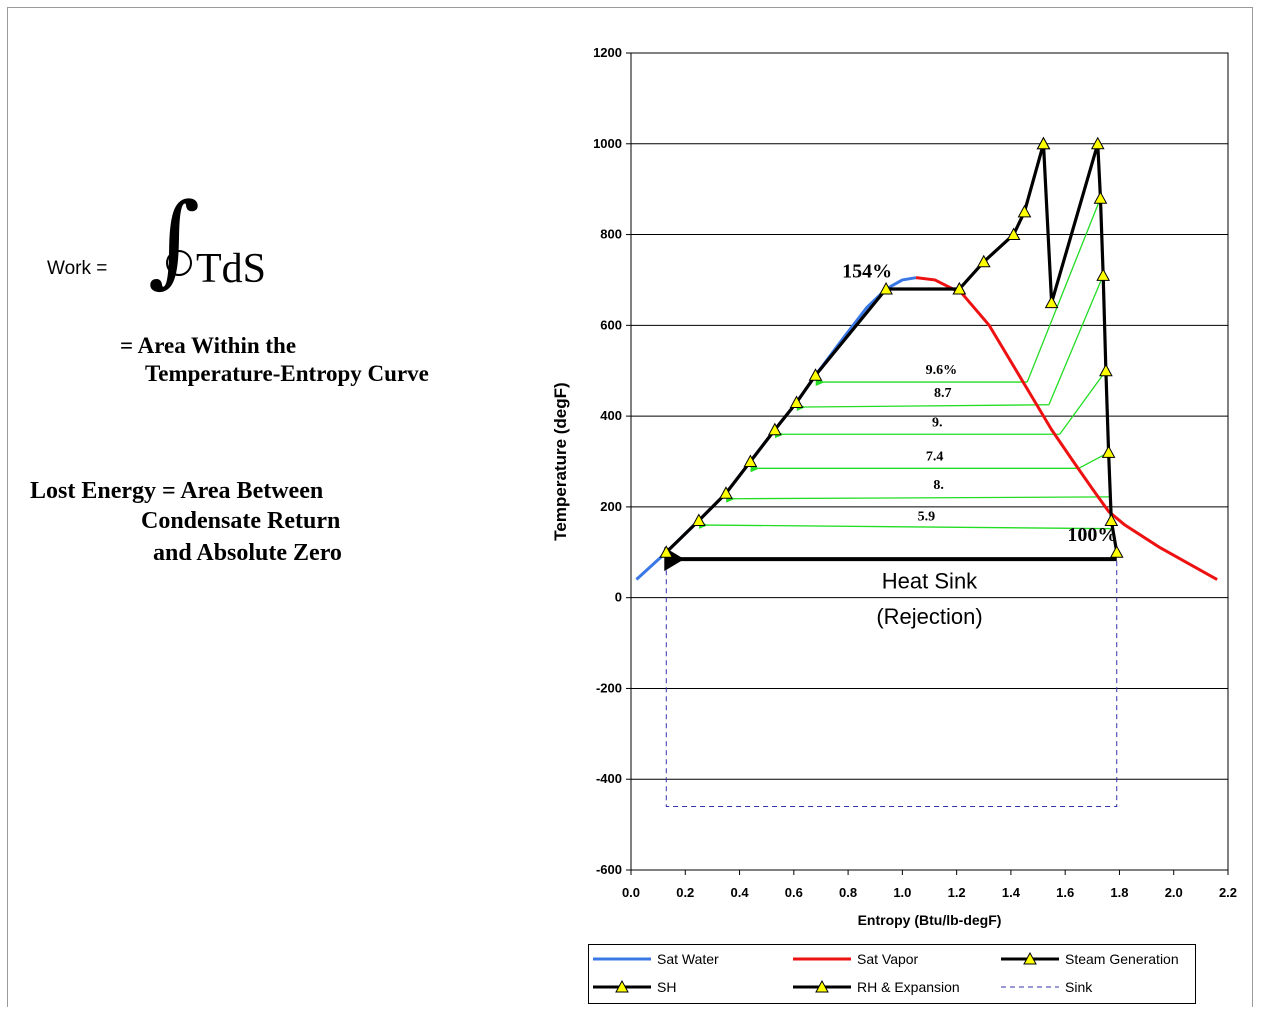 This screenshot has width=1262, height=1013. Describe the element at coordinates (740, 892) in the screenshot. I see `x-tick-label: 0.4` at that location.